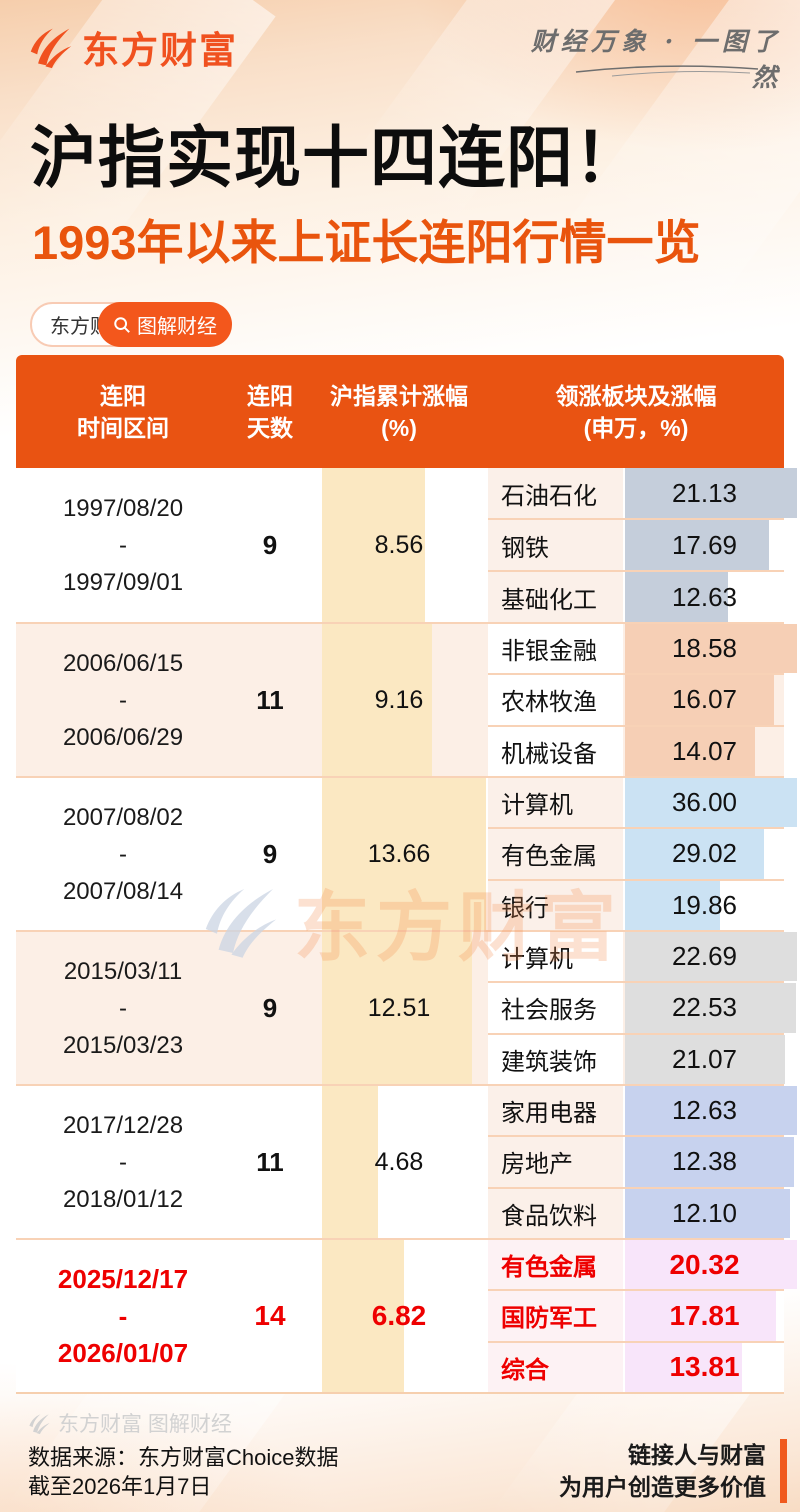  Describe the element at coordinates (39, 1423) in the screenshot. I see `footer-logo-icon` at that location.